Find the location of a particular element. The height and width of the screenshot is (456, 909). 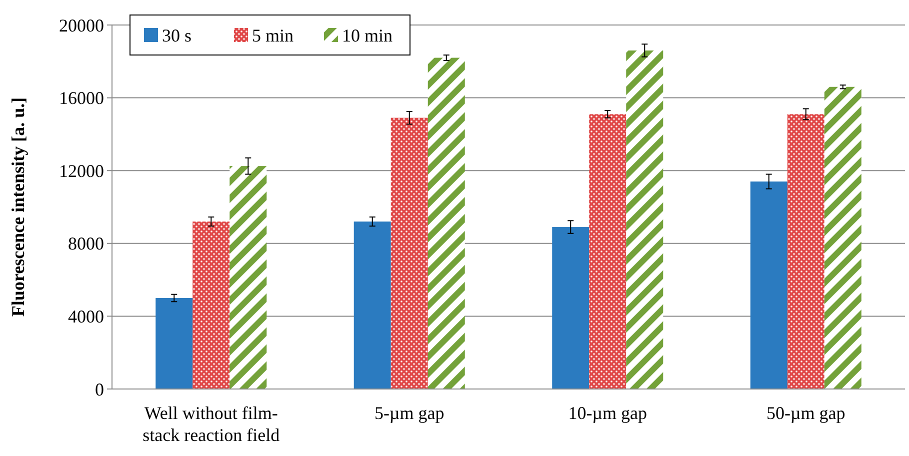

x-tick-label: 10-µm gap is located at coordinates (608, 413).